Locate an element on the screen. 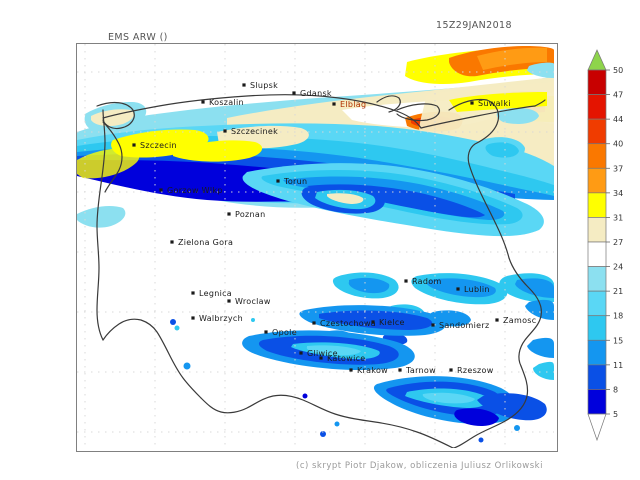  colorbar-svg: 50 47 44 40 37 34 31 27 24 21 18 15 11 8 5 is located at coordinates (605, 245).